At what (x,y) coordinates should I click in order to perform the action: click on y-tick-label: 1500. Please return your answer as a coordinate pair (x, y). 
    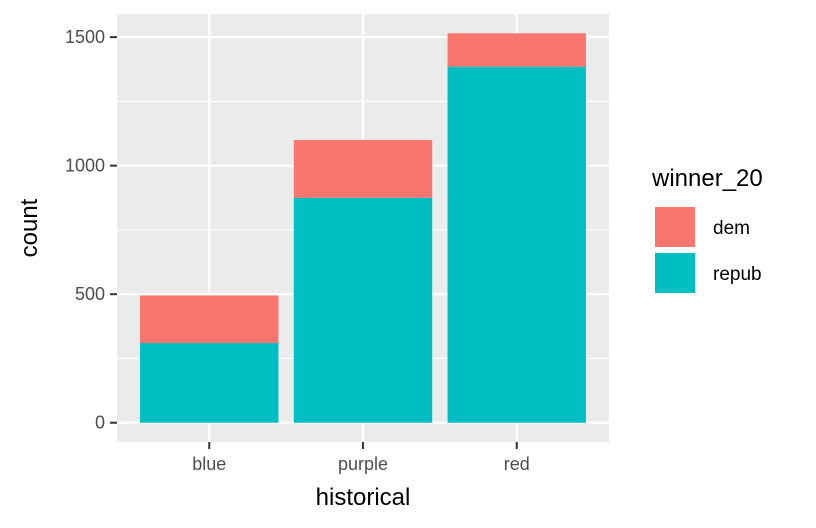
    Looking at the image, I should click on (85, 37).